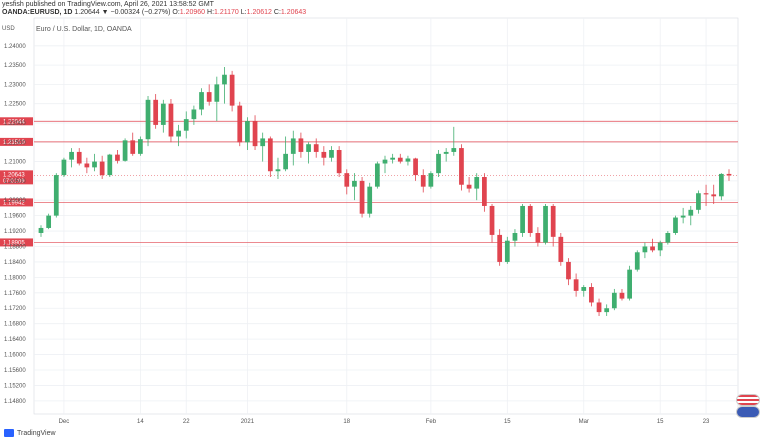  Describe the element at coordinates (748, 412) in the screenshot. I see `eu-flag-icon` at that location.